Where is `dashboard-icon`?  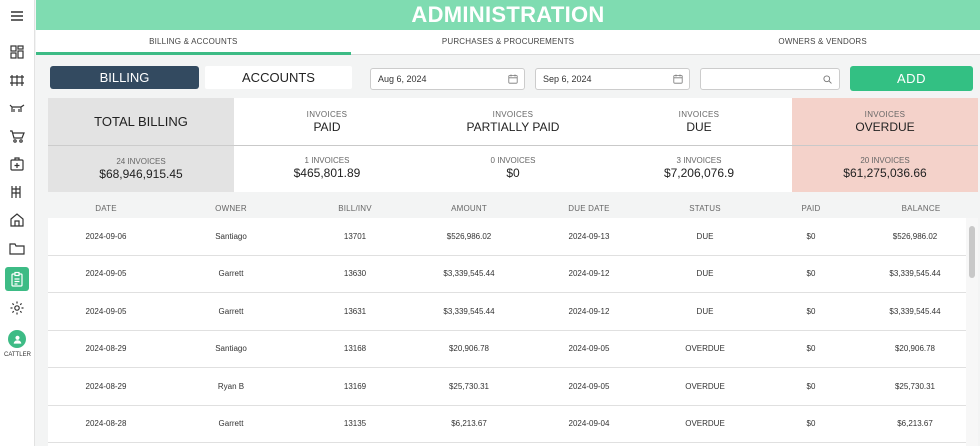 dashboard-icon is located at coordinates (17, 52).